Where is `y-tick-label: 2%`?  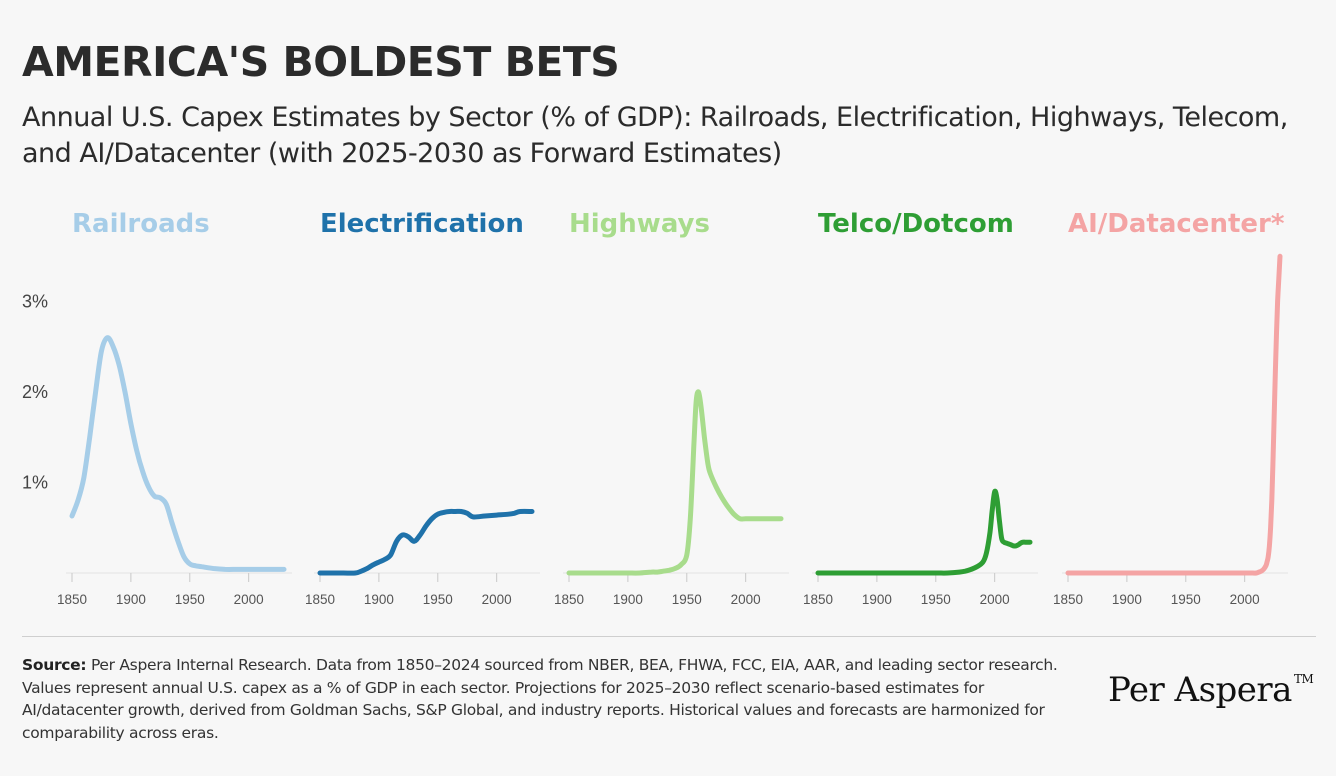 y-tick-label: 2% is located at coordinates (35, 392).